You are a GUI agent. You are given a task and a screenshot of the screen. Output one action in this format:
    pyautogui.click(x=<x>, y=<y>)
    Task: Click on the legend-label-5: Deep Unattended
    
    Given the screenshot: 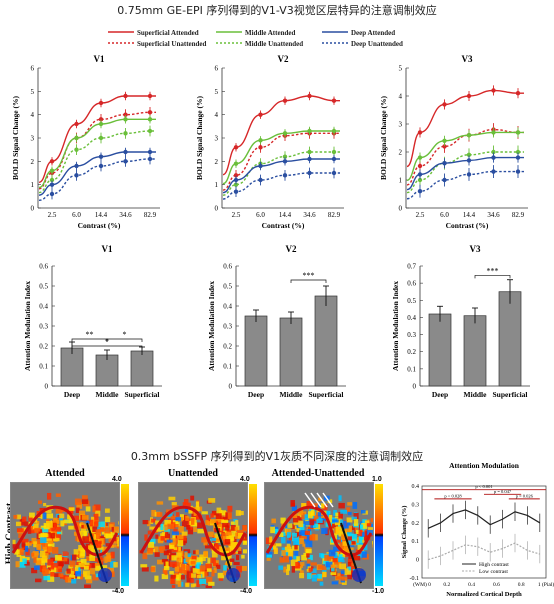 What is the action you would take?
    pyautogui.click(x=377, y=44)
    